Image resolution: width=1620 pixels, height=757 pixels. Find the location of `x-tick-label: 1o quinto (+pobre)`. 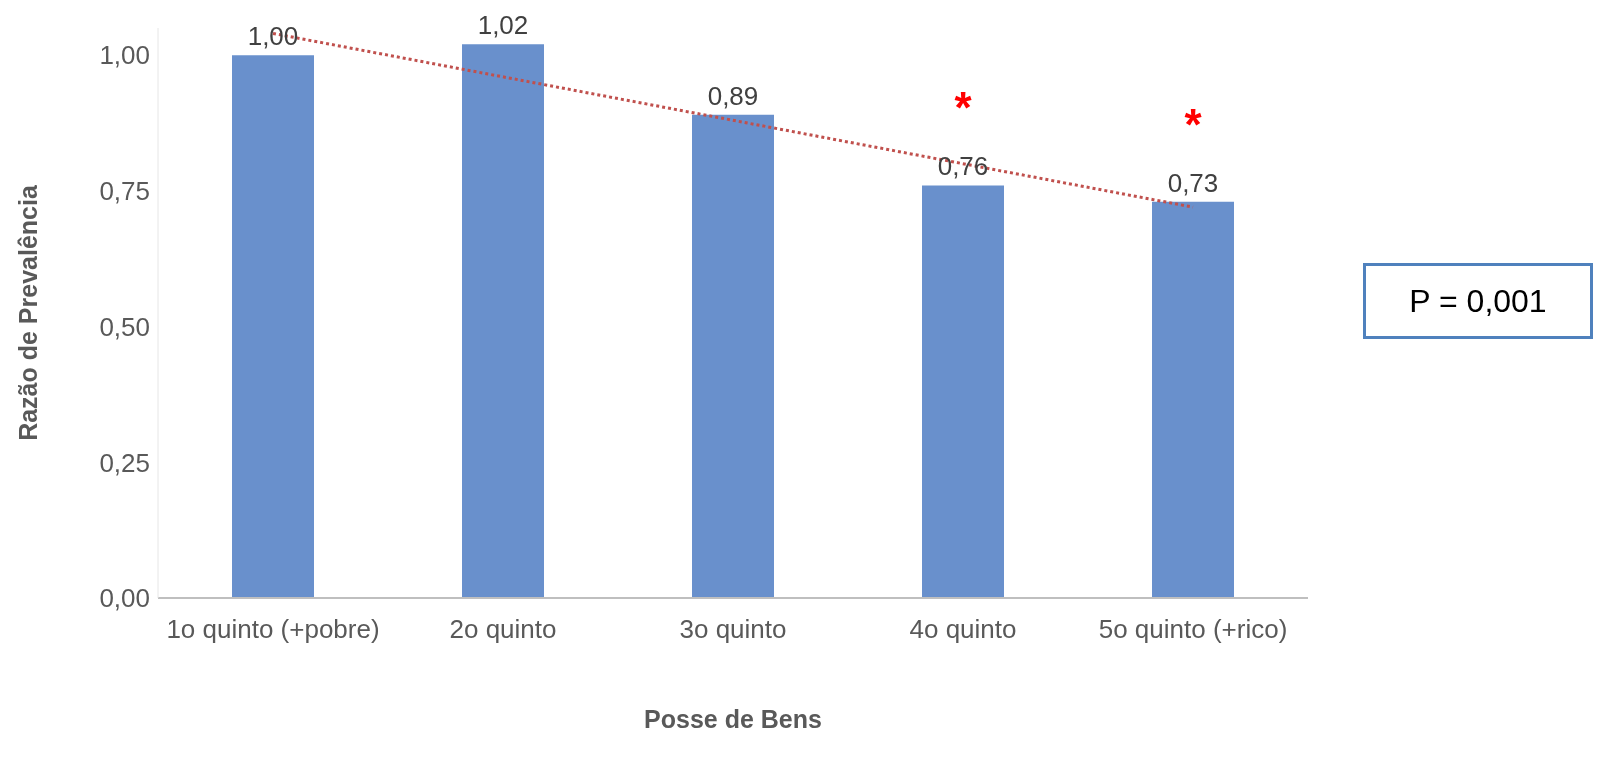

x-tick-label: 1o quinto (+pobre) is located at coordinates (273, 629).